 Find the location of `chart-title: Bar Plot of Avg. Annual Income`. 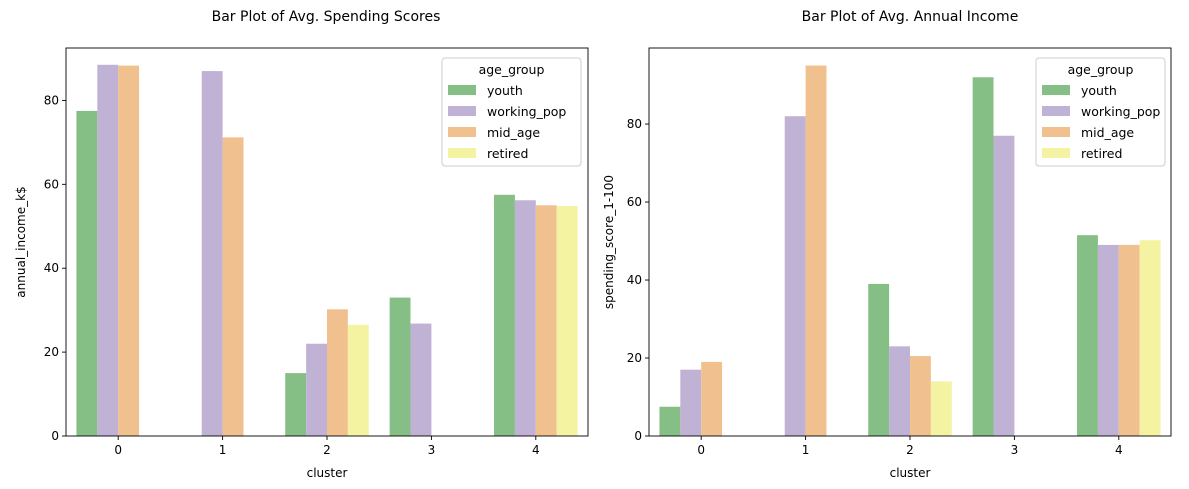

chart-title: Bar Plot of Avg. Annual Income is located at coordinates (910, 17).